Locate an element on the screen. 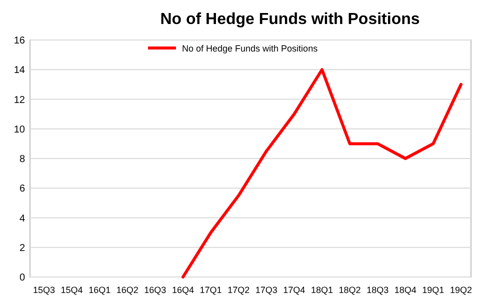 The width and height of the screenshot is (479, 303). x-tick-label: 17Q3 is located at coordinates (266, 290).